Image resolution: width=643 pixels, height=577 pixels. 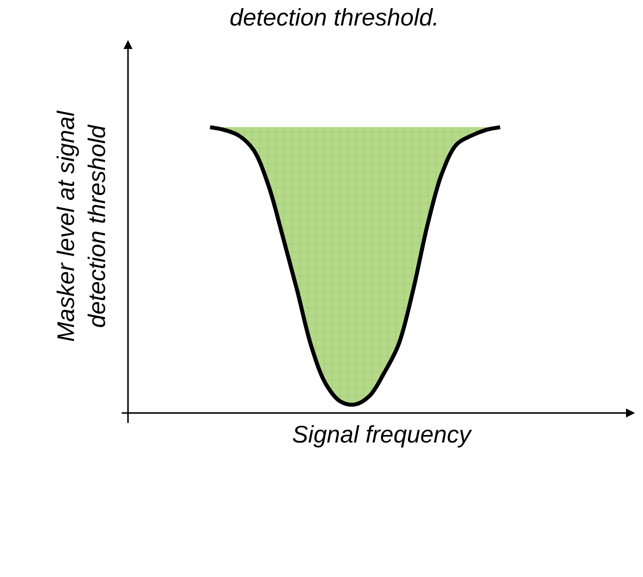 I want to click on x-axis-title: Signal frequency, so click(x=382, y=434).